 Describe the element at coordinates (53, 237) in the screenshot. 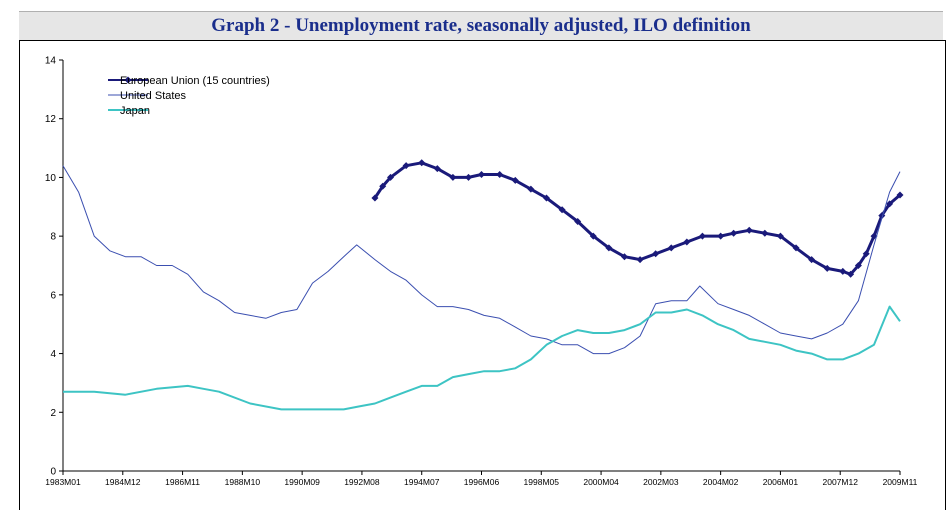

I see `y-tick-label: 8` at that location.